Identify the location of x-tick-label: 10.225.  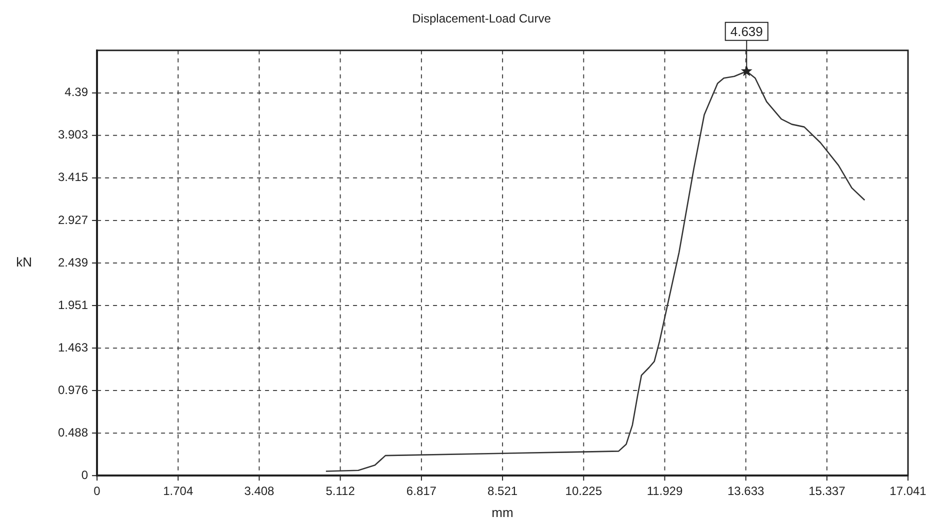
(583, 491).